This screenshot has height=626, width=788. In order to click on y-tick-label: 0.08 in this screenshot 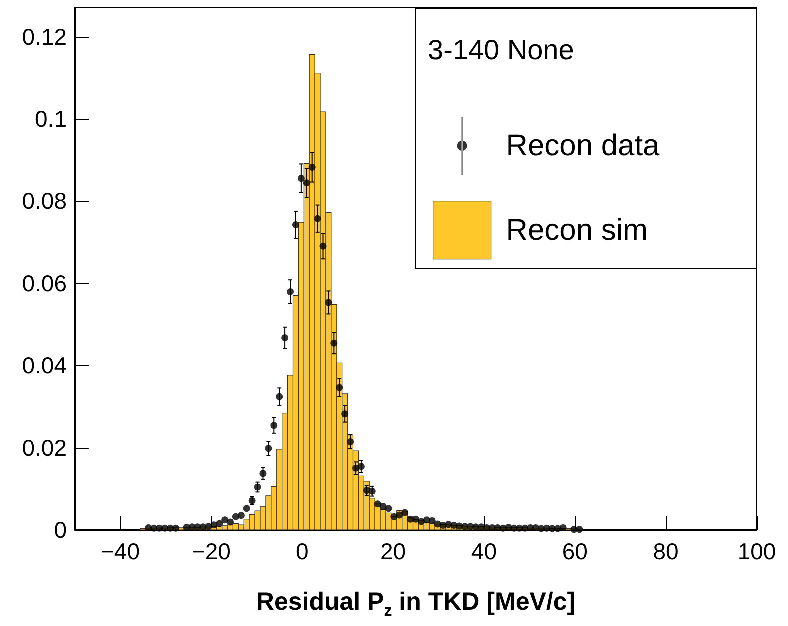, I will do `click(44, 201)`.